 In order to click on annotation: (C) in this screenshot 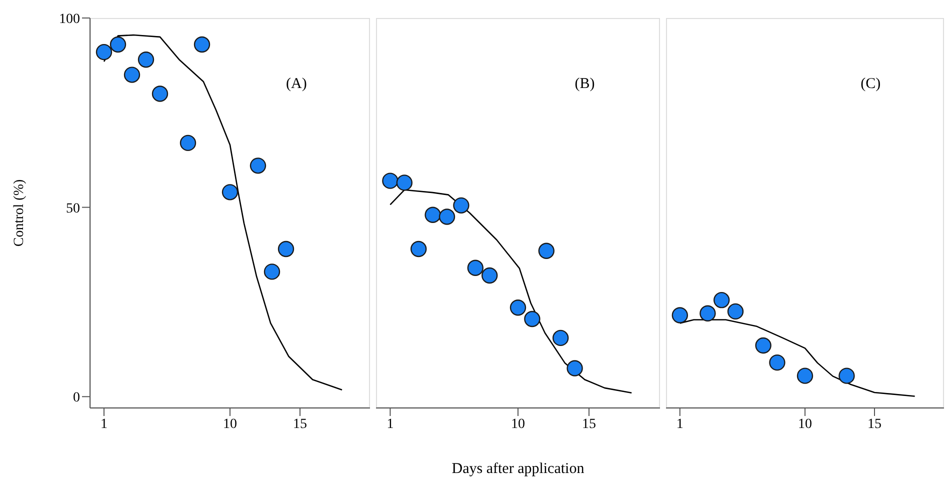, I will do `click(870, 84)`.